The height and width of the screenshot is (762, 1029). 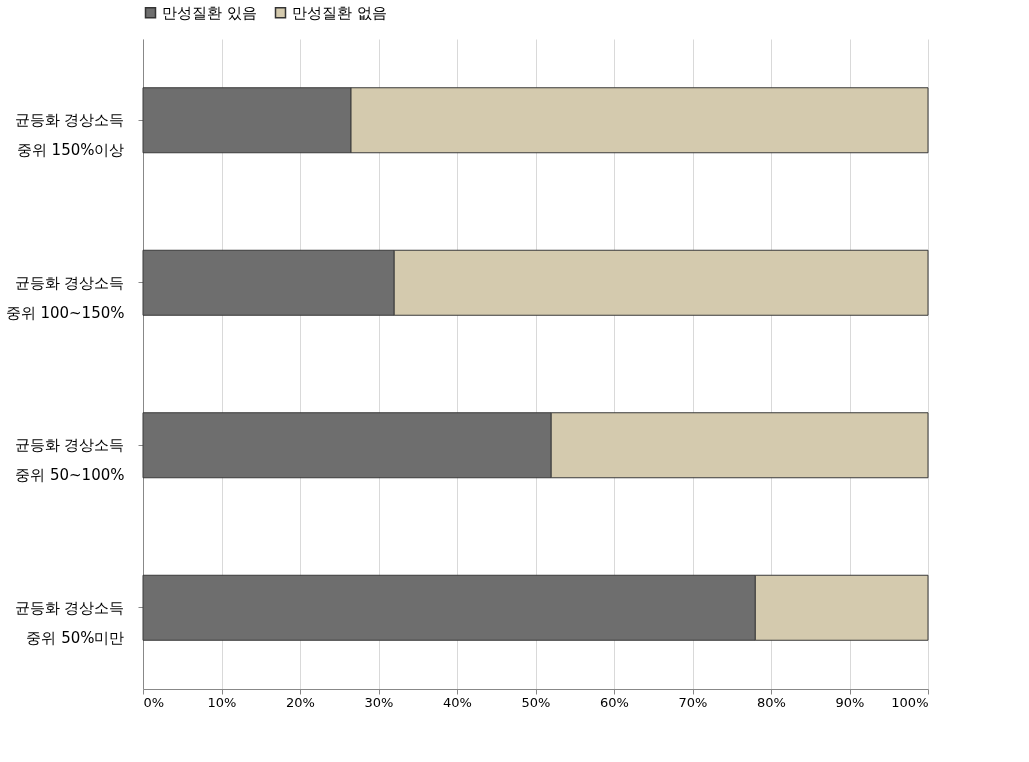 What do you see at coordinates (339, 12) in the screenshot?
I see `legend-label: 만성질환 없음` at bounding box center [339, 12].